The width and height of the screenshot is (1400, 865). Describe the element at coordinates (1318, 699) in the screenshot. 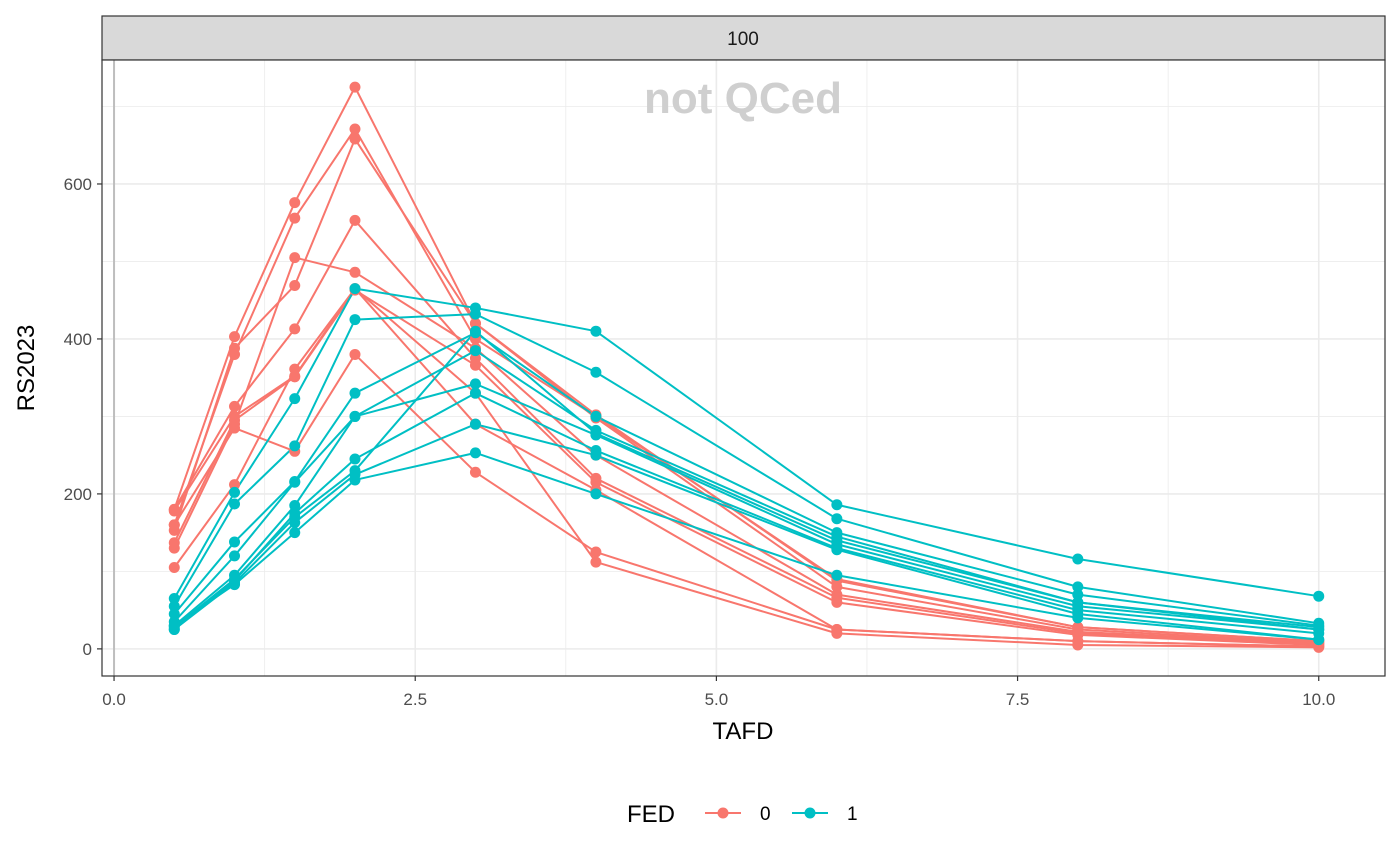

I see `x-tick-label: 10.0` at that location.